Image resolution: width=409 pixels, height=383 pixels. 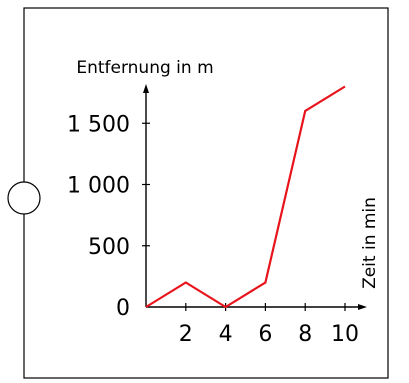 What do you see at coordinates (144, 68) in the screenshot?
I see `y-axis-title: Entfernung in m` at bounding box center [144, 68].